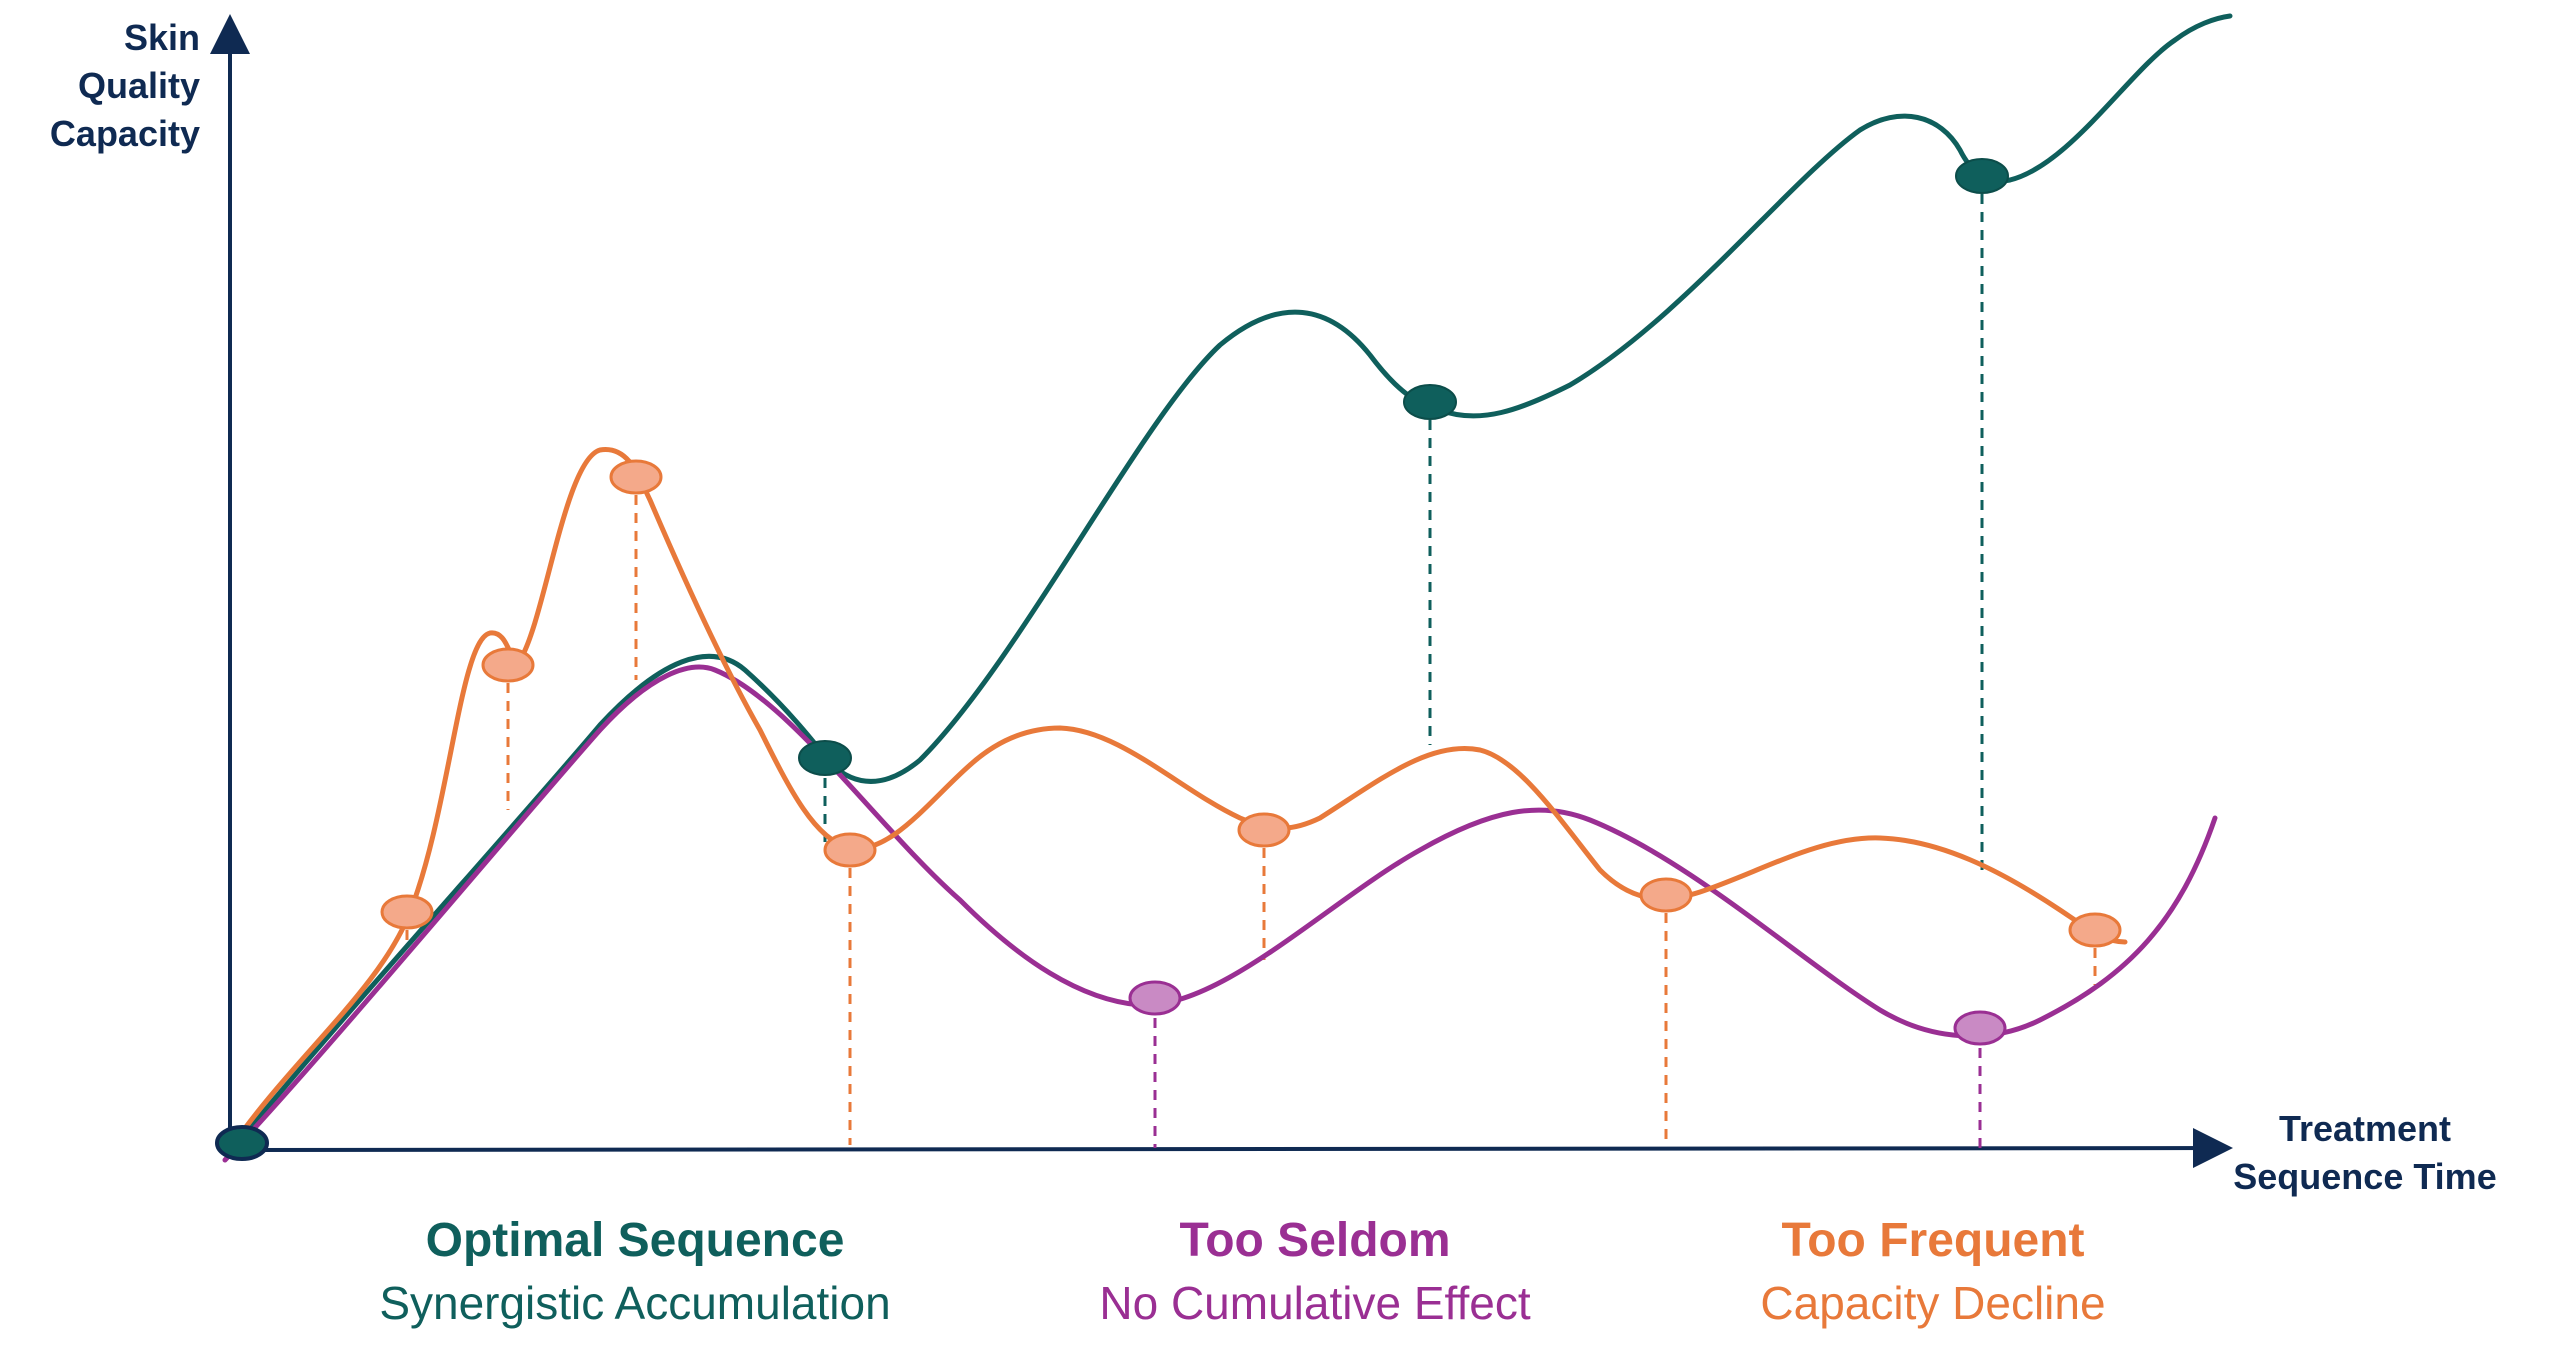 This screenshot has width=2560, height=1367. What do you see at coordinates (2365, 1128) in the screenshot?
I see `x-axis-label-line: Treatment` at bounding box center [2365, 1128].